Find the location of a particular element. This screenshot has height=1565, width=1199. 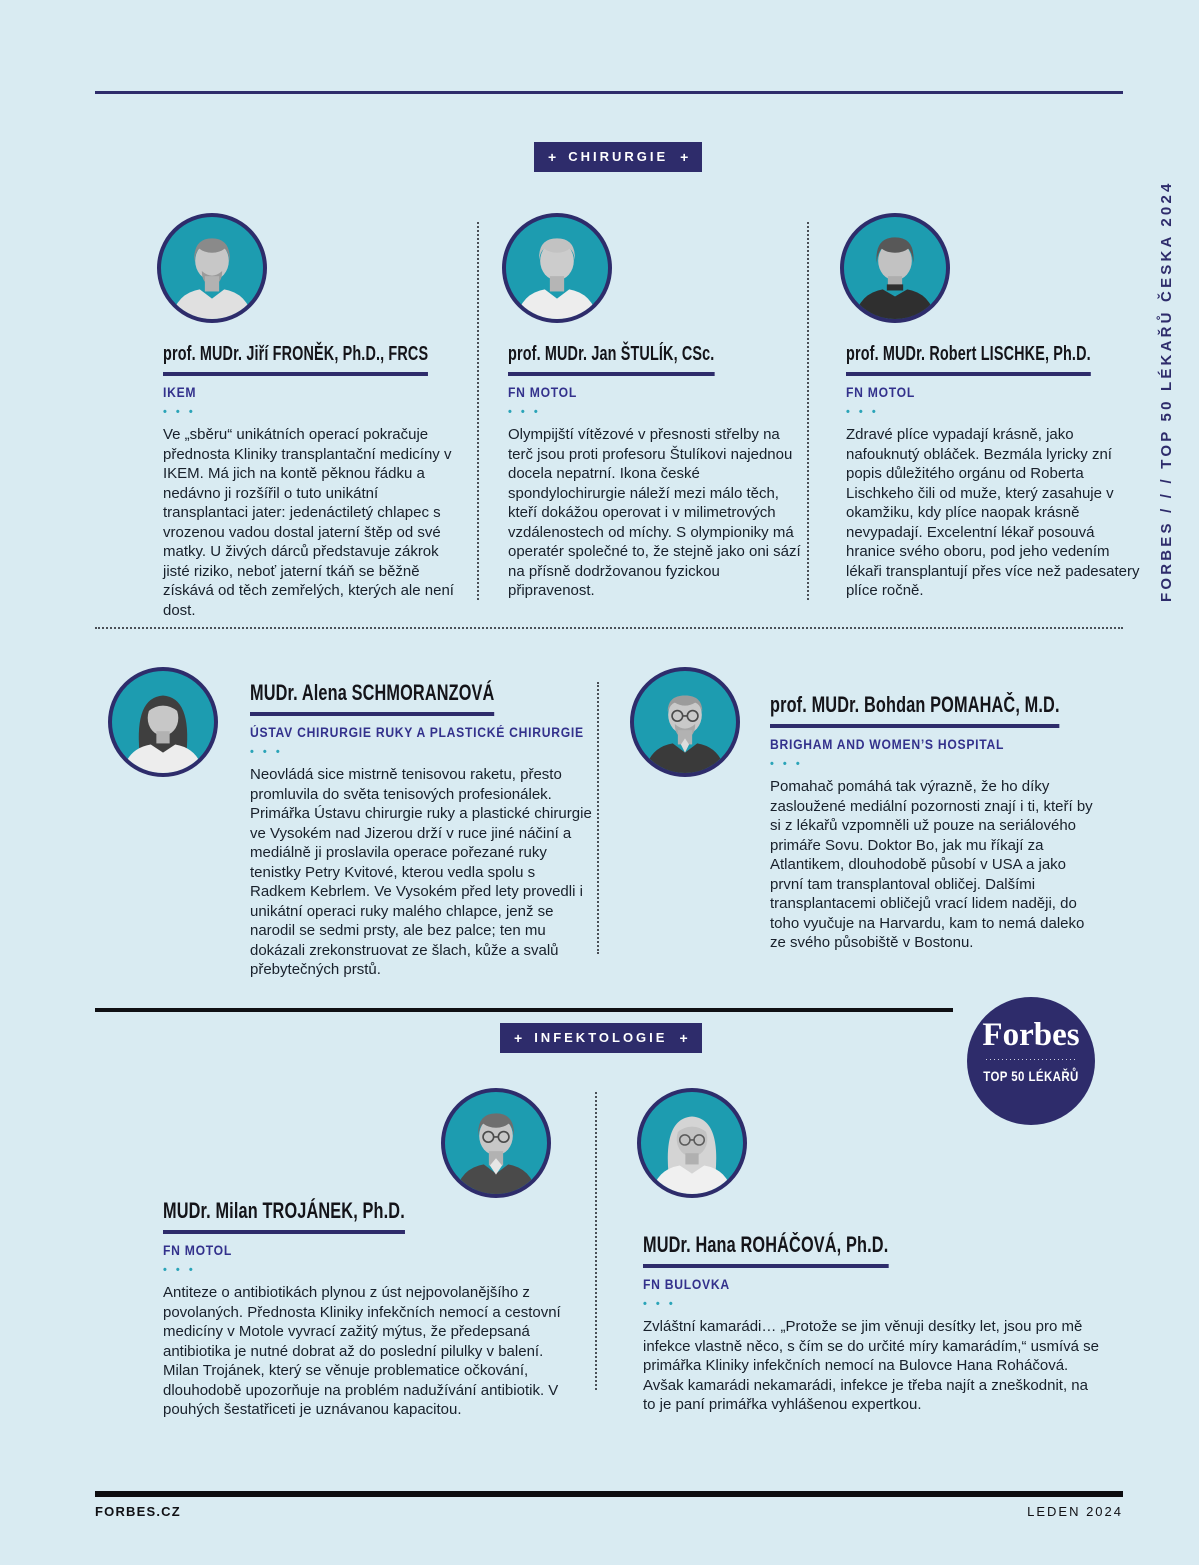

section-badge-label: CHIRURGIE is located at coordinates (618, 156).